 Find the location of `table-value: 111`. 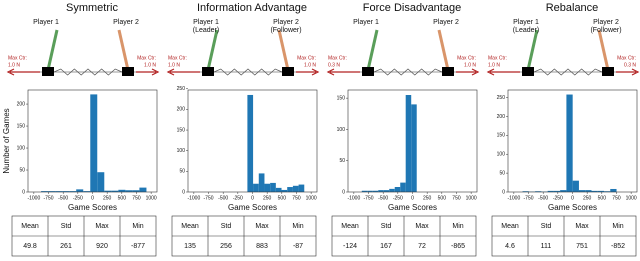

table-value: 111 is located at coordinates (546, 246).